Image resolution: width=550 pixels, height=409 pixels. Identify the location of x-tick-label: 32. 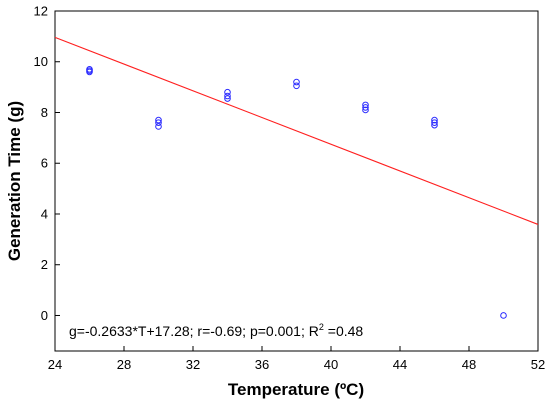
(193, 364).